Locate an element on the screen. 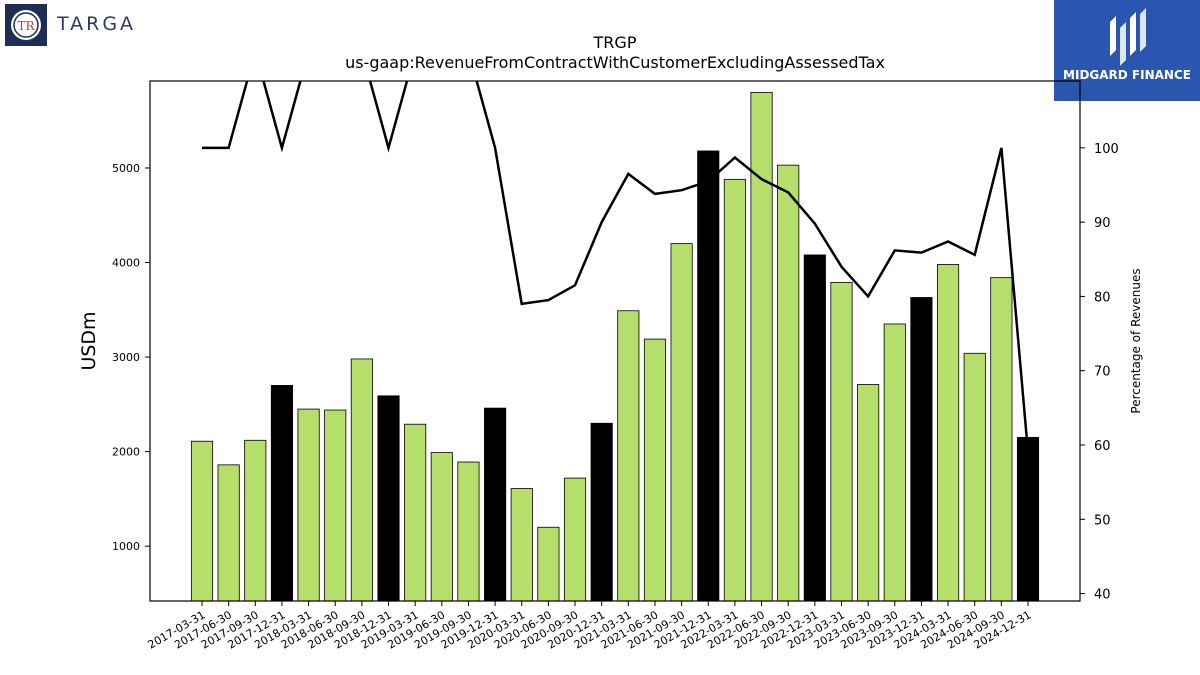 Image resolution: width=1200 pixels, height=675 pixels. y-tick-label-1000: 1000 is located at coordinates (126, 546).